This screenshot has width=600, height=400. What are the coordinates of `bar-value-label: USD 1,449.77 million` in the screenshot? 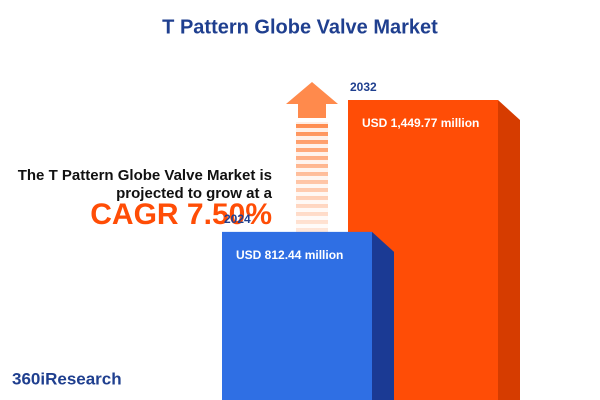 It's located at (420, 123).